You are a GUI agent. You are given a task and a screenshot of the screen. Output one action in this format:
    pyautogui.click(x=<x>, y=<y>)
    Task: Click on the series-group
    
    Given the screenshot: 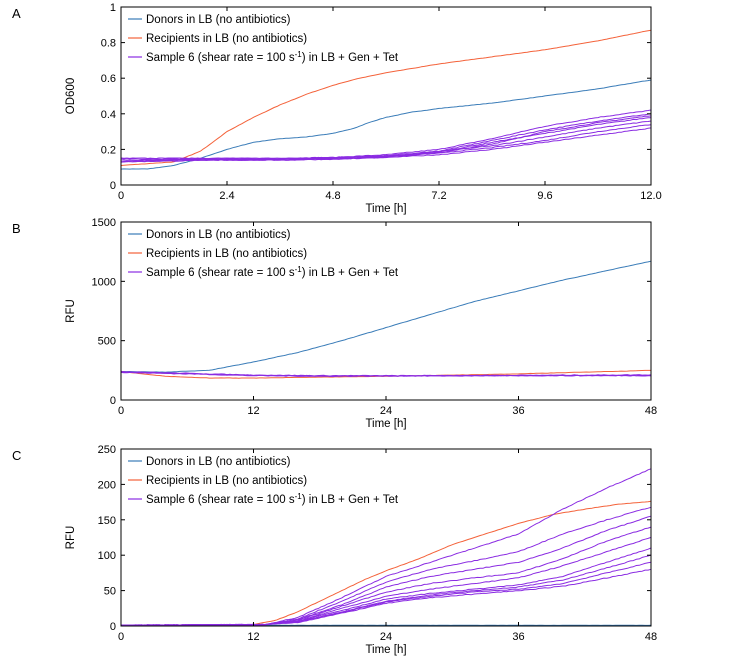 What is the action you would take?
    pyautogui.click(x=386, y=319)
    